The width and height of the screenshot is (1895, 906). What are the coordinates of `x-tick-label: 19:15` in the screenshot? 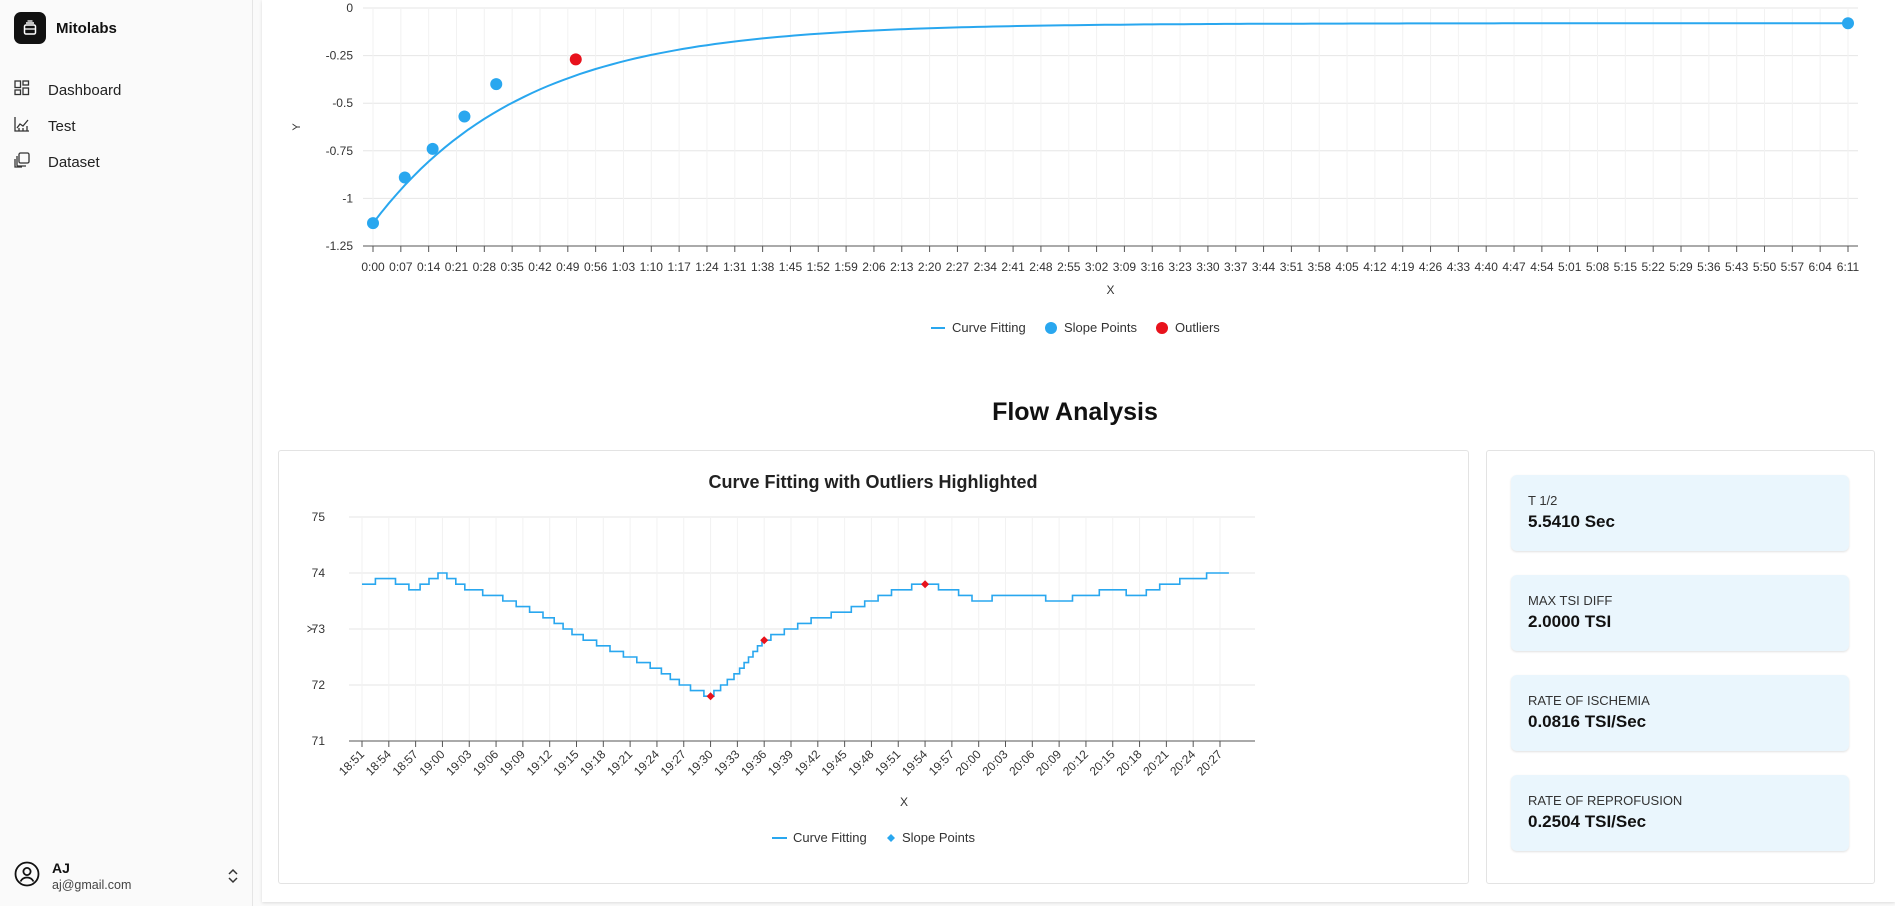 It's located at (565, 762).